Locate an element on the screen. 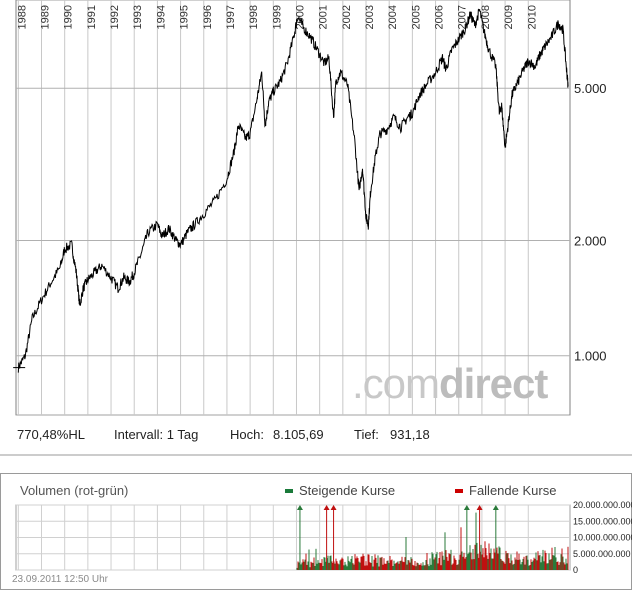 Image resolution: width=632 pixels, height=590 pixels. volume-markers is located at coordinates (397, 537).